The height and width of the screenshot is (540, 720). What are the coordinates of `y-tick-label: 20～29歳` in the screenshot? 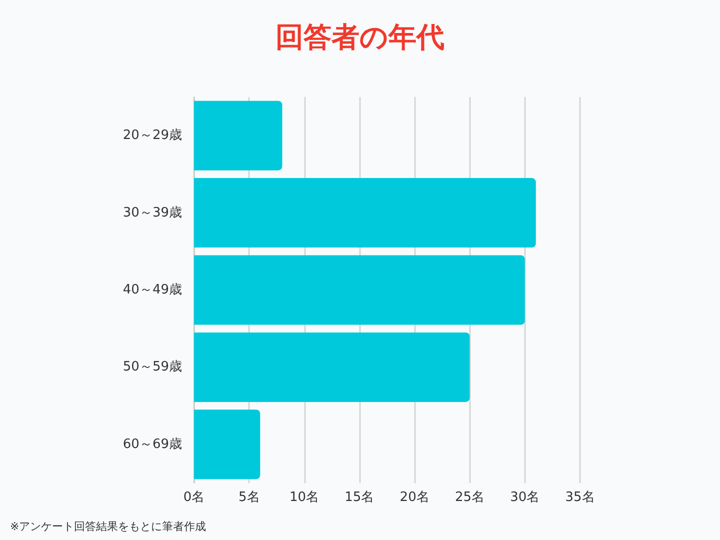 It's located at (152, 136).